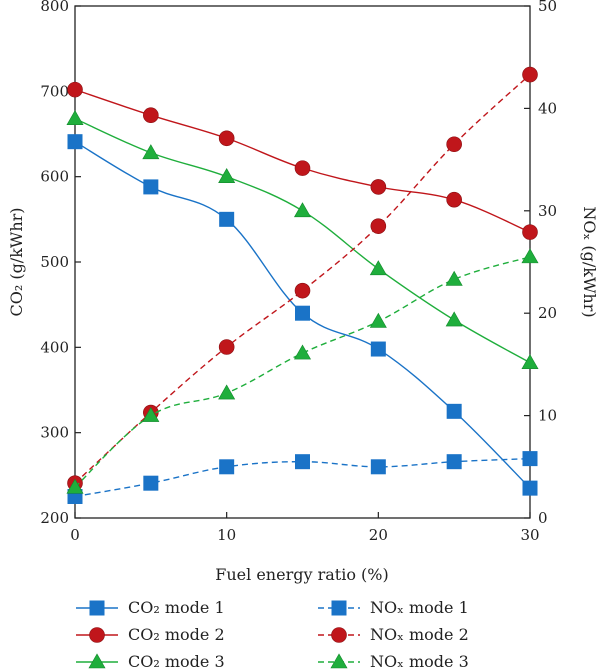 Image resolution: width=600 pixels, height=672 pixels. Describe the element at coordinates (543, 518) in the screenshot. I see `right-y-tick-label: 0` at that location.